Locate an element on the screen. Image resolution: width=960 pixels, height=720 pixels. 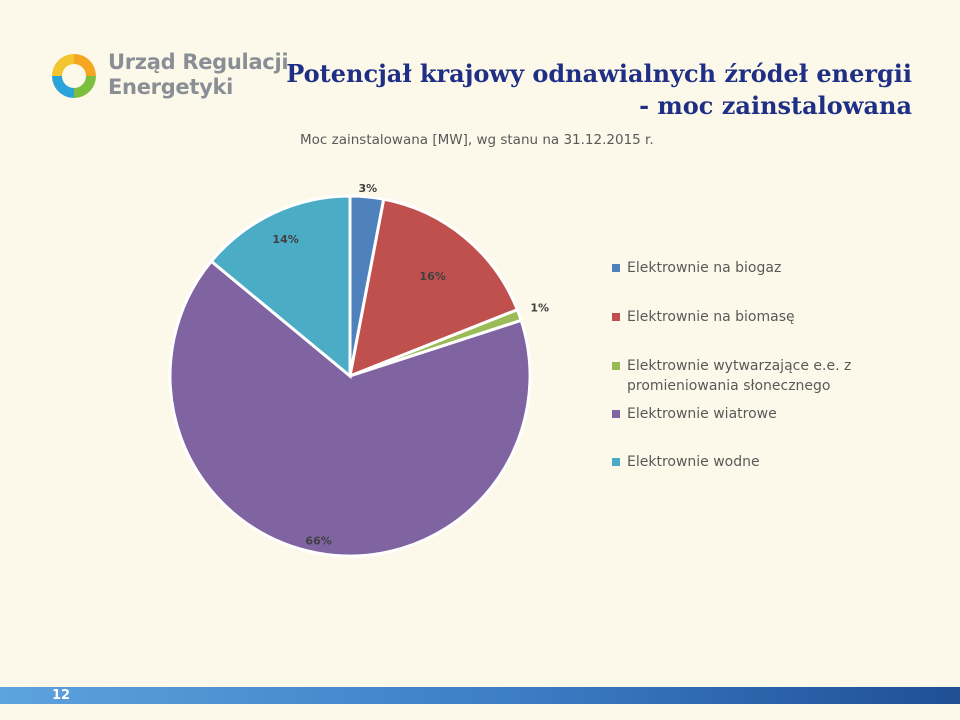
ure-logo: Urząd Regulacji Energetyki is located at coordinates (168, 78).